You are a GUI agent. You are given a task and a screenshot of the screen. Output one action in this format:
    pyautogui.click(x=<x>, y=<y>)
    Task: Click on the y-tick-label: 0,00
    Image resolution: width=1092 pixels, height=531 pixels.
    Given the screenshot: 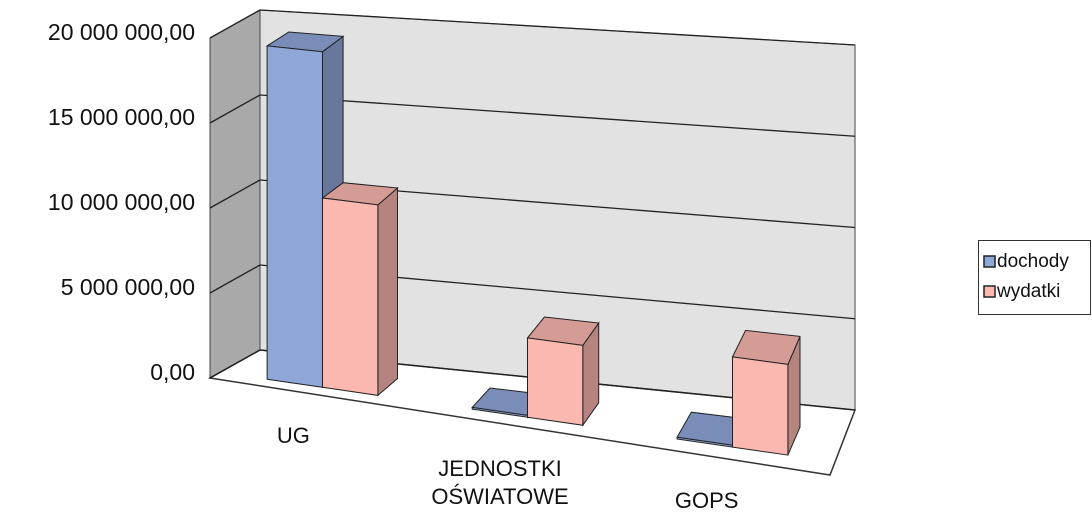 What is the action you would take?
    pyautogui.click(x=172, y=372)
    